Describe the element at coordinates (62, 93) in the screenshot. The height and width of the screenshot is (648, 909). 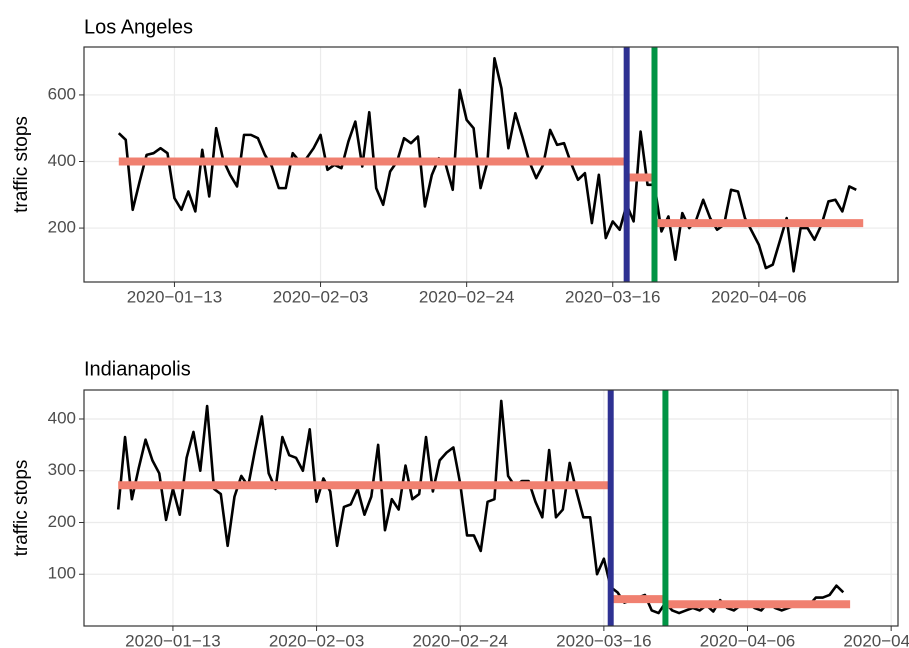
I see `y-tick-label: 600` at that location.